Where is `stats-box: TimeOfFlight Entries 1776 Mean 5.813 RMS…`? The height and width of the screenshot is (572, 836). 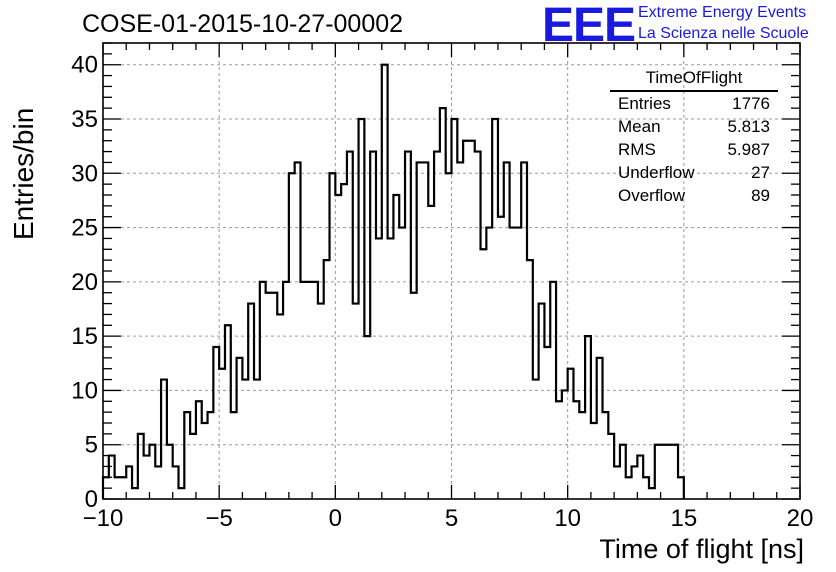 stats-box: TimeOfFlight Entries 1776 Mean 5.813 RMS… is located at coordinates (694, 137).